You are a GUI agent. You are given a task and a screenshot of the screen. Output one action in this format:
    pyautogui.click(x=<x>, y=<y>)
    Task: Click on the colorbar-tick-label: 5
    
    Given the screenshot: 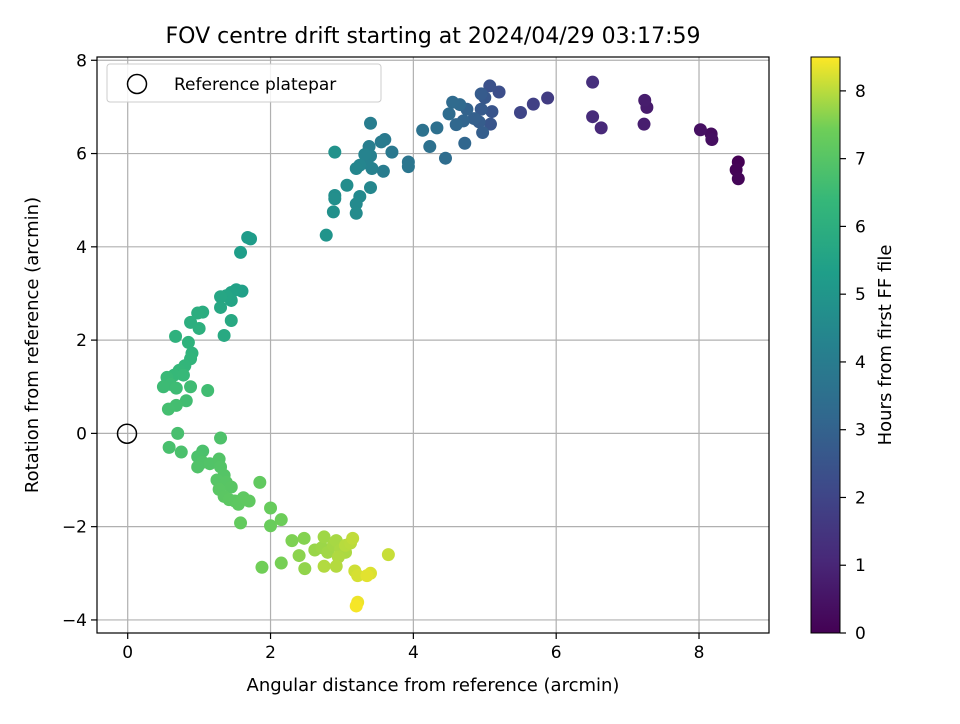 What is the action you would take?
    pyautogui.click(x=860, y=295)
    